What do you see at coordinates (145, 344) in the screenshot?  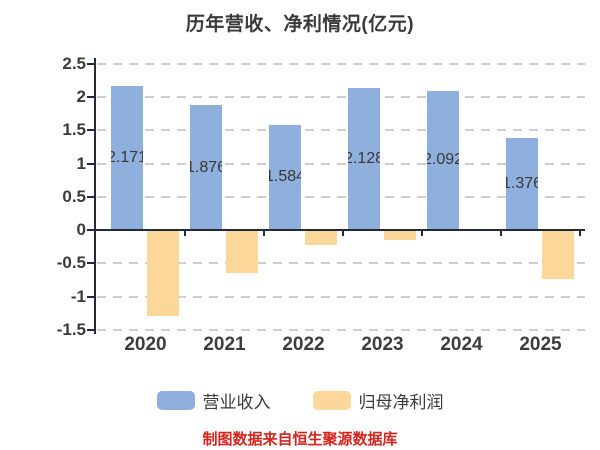 I see `x-axis-tick-label: 2020` at bounding box center [145, 344].